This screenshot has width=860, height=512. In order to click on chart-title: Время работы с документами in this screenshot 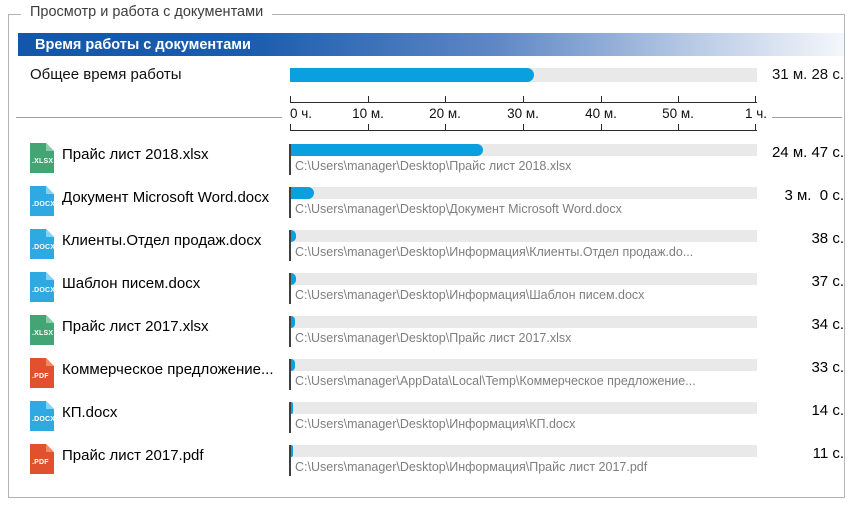, I will do `click(143, 44)`.